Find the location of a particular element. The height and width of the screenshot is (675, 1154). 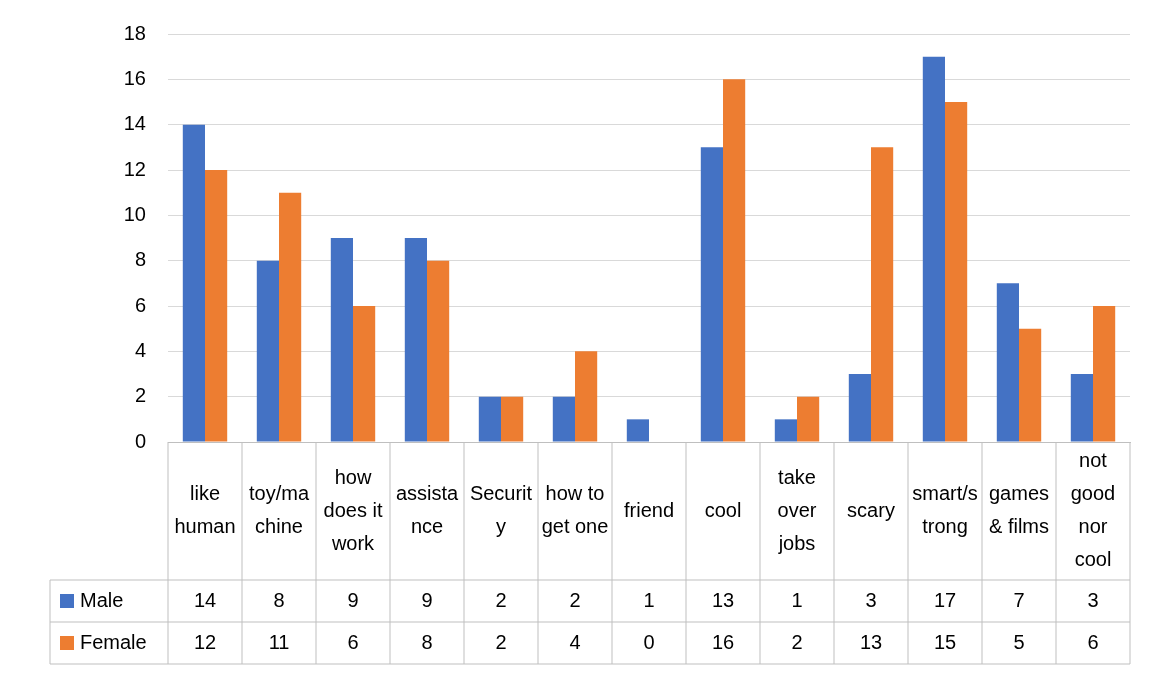

x-tick-label: take over jobs is located at coordinates (797, 509).